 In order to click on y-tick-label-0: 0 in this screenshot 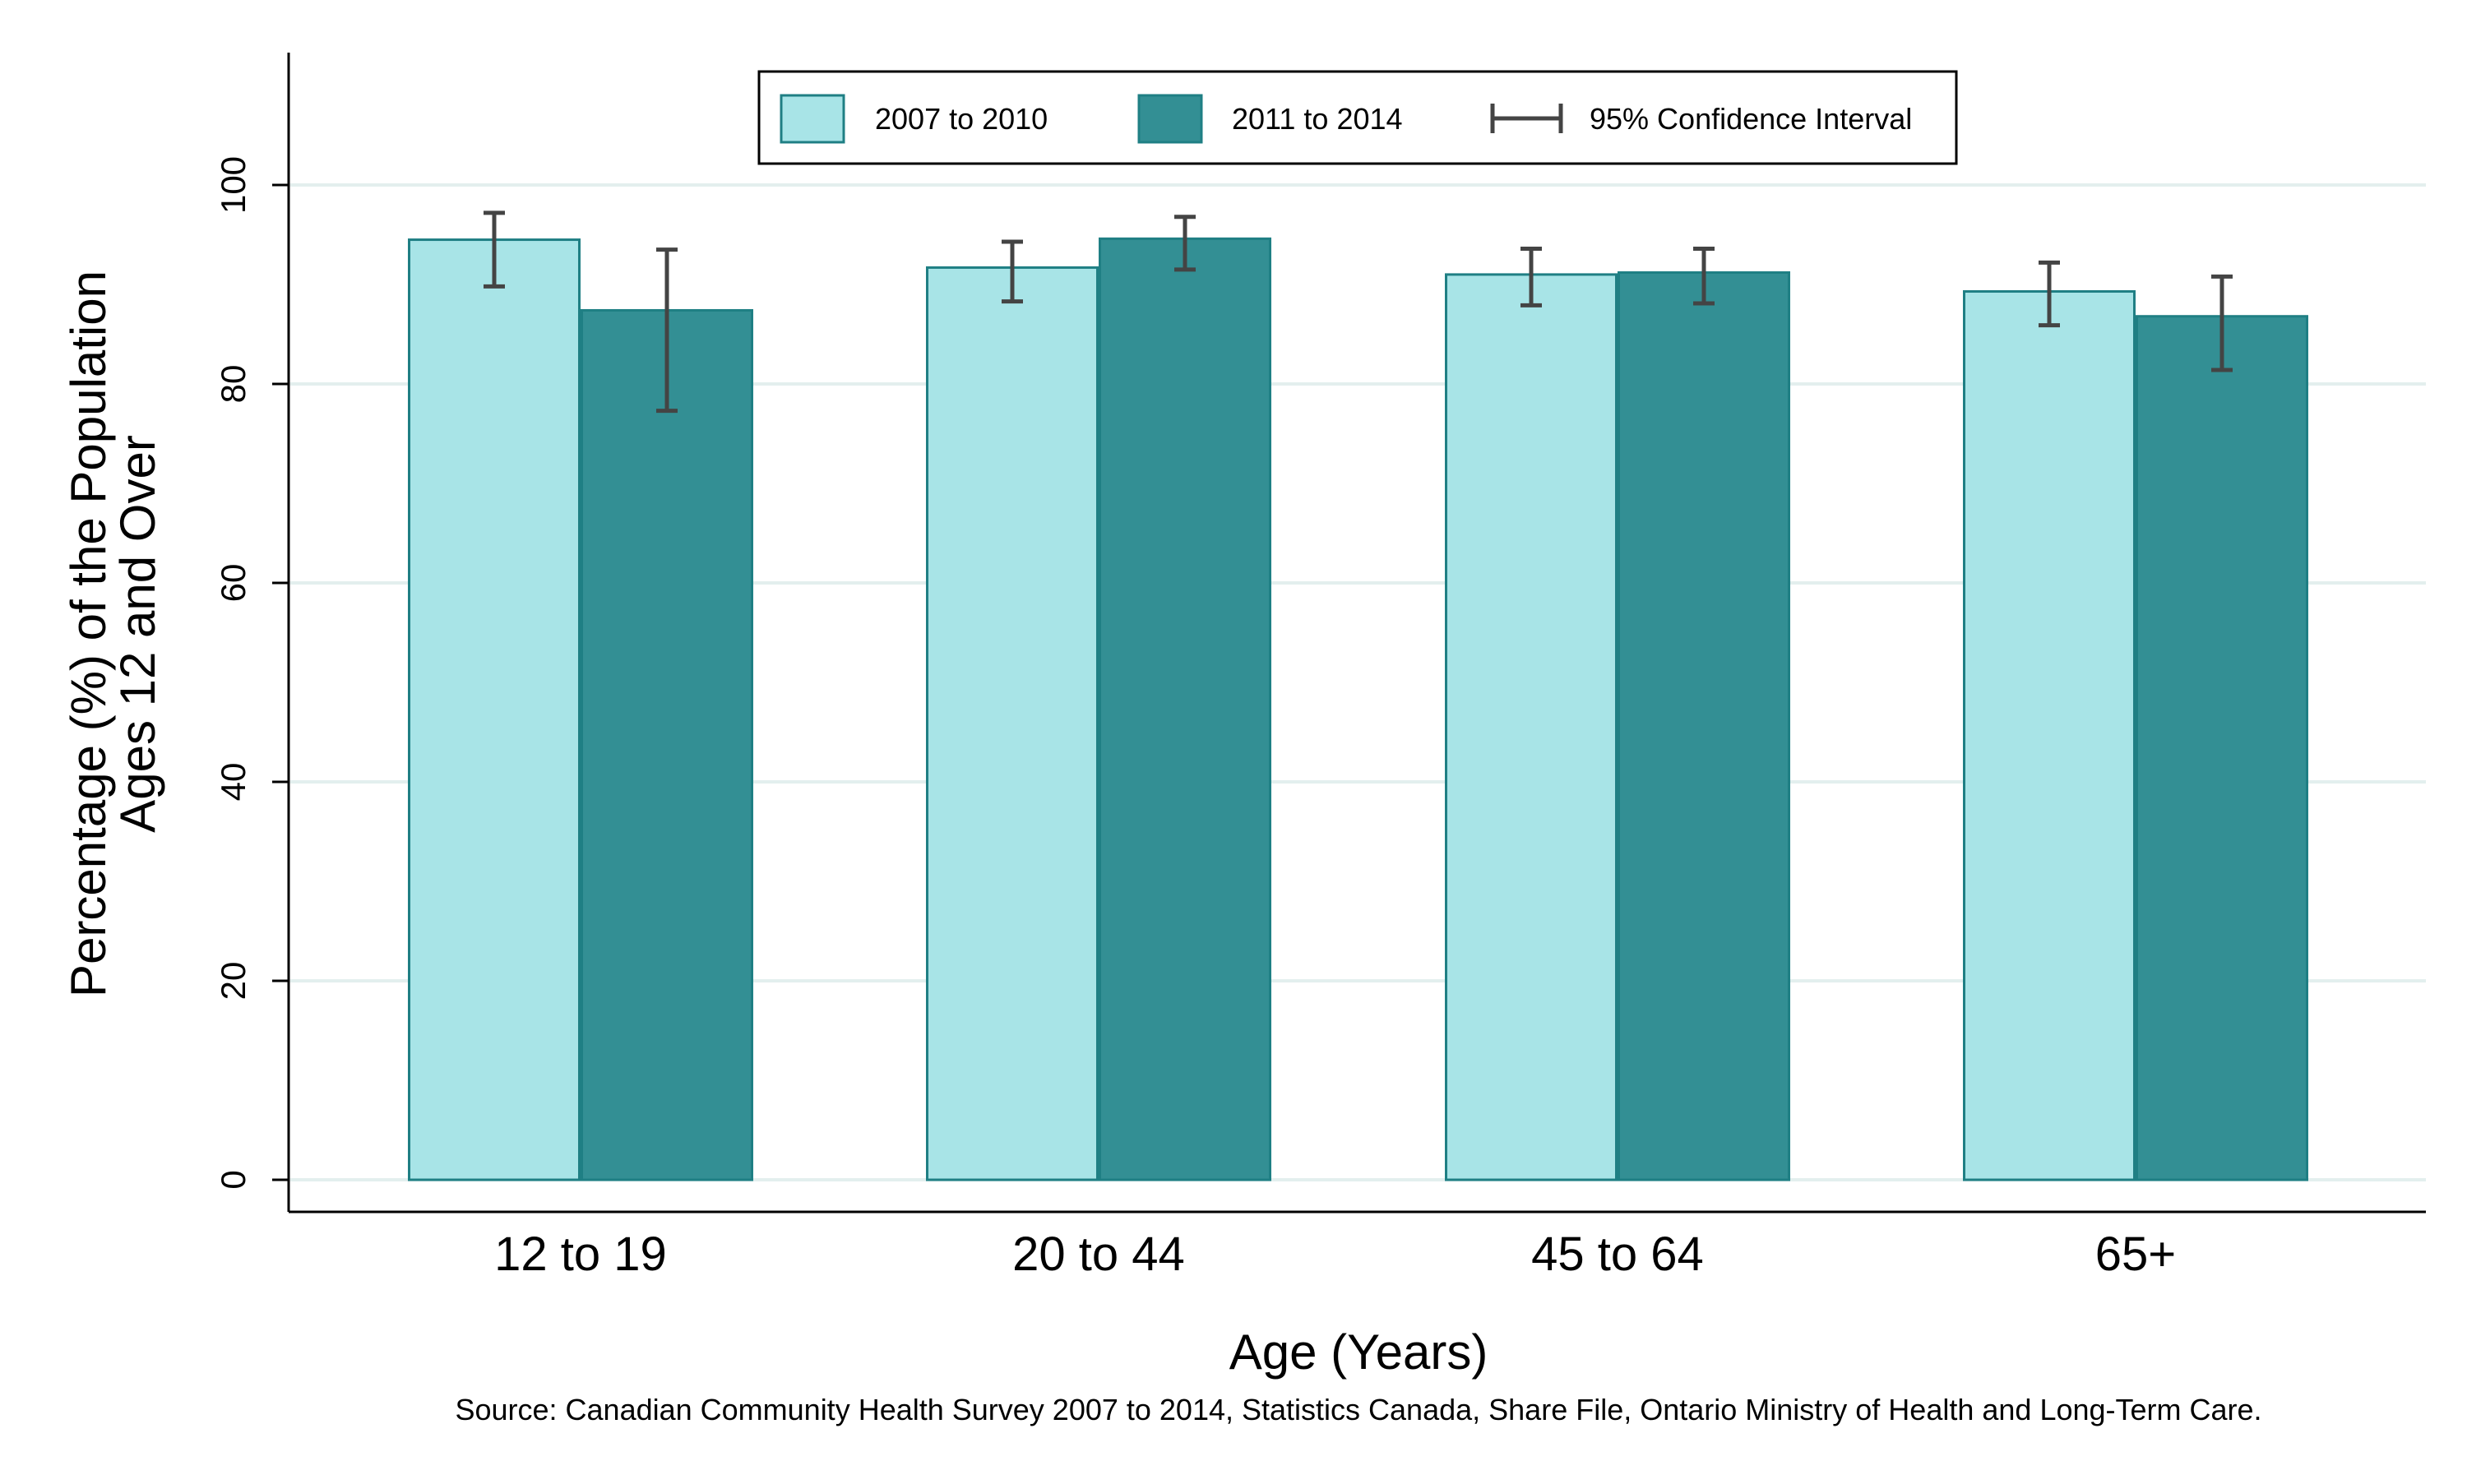, I will do `click(233, 1180)`.